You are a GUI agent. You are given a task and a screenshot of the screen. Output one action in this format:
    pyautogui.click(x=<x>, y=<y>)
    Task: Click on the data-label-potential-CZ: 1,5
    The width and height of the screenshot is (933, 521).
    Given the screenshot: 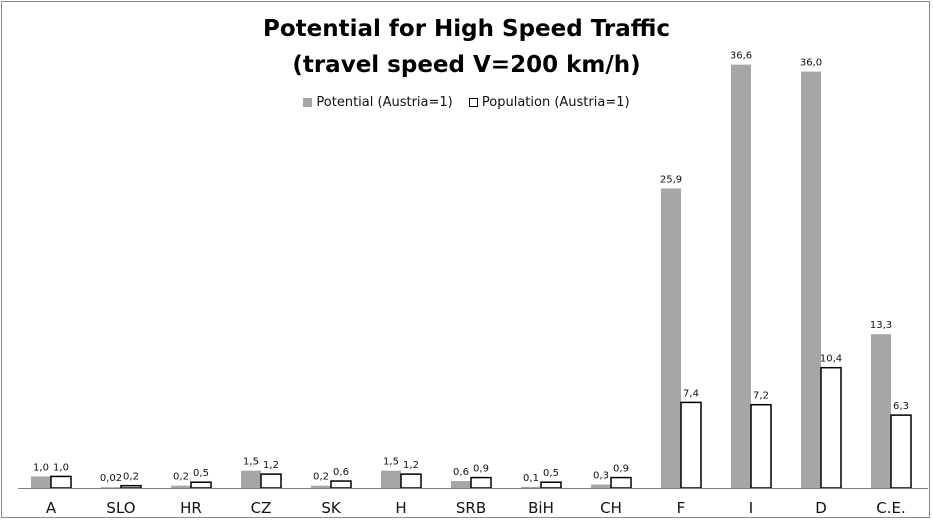 What is the action you would take?
    pyautogui.click(x=251, y=462)
    